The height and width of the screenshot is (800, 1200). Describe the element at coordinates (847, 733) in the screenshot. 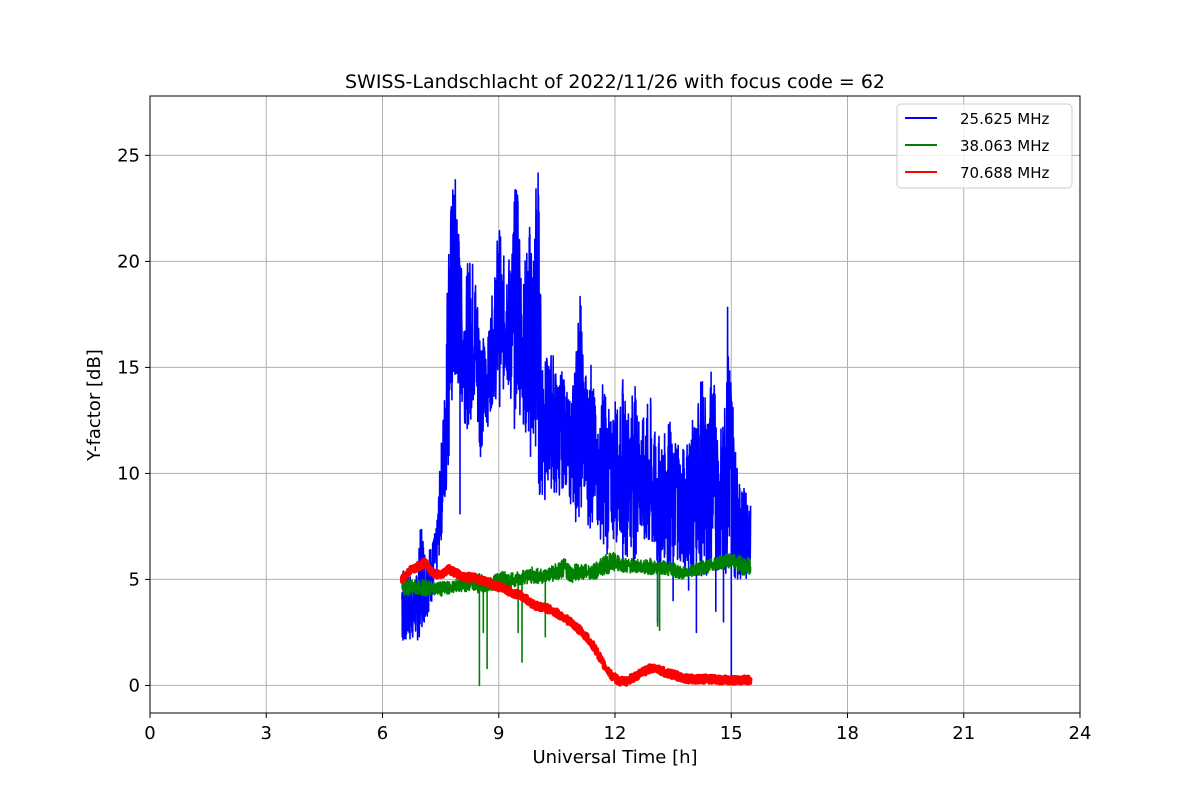

I see `x-tick-label: 18` at that location.